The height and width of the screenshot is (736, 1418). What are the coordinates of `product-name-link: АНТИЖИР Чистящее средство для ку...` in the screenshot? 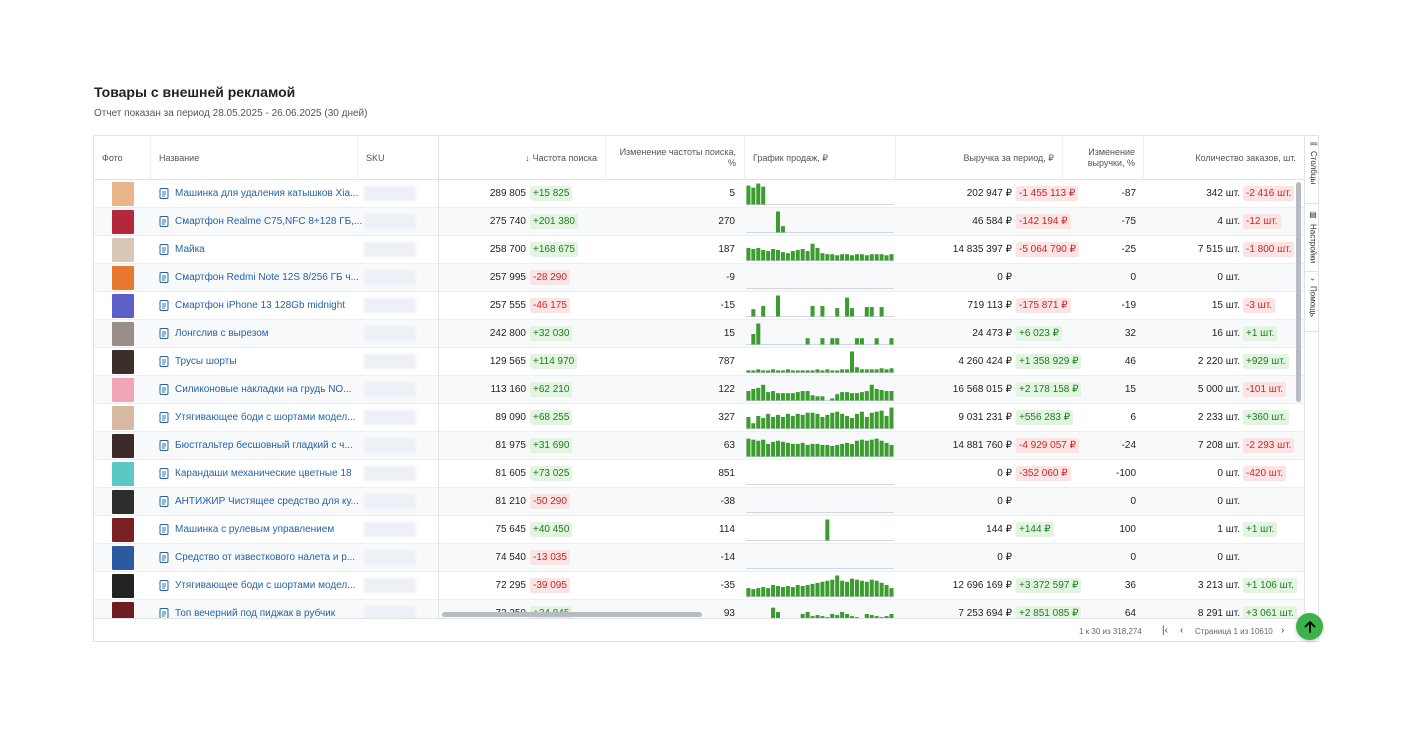 It's located at (267, 501).